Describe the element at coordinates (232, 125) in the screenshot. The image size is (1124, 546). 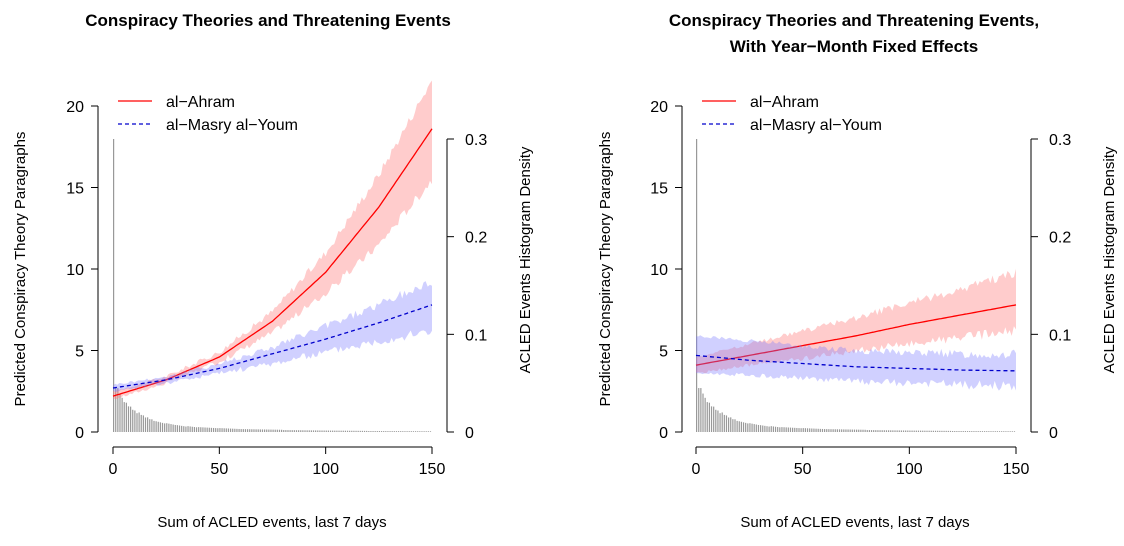
I see `legend-label-masry: al−Masry al−Youm` at that location.